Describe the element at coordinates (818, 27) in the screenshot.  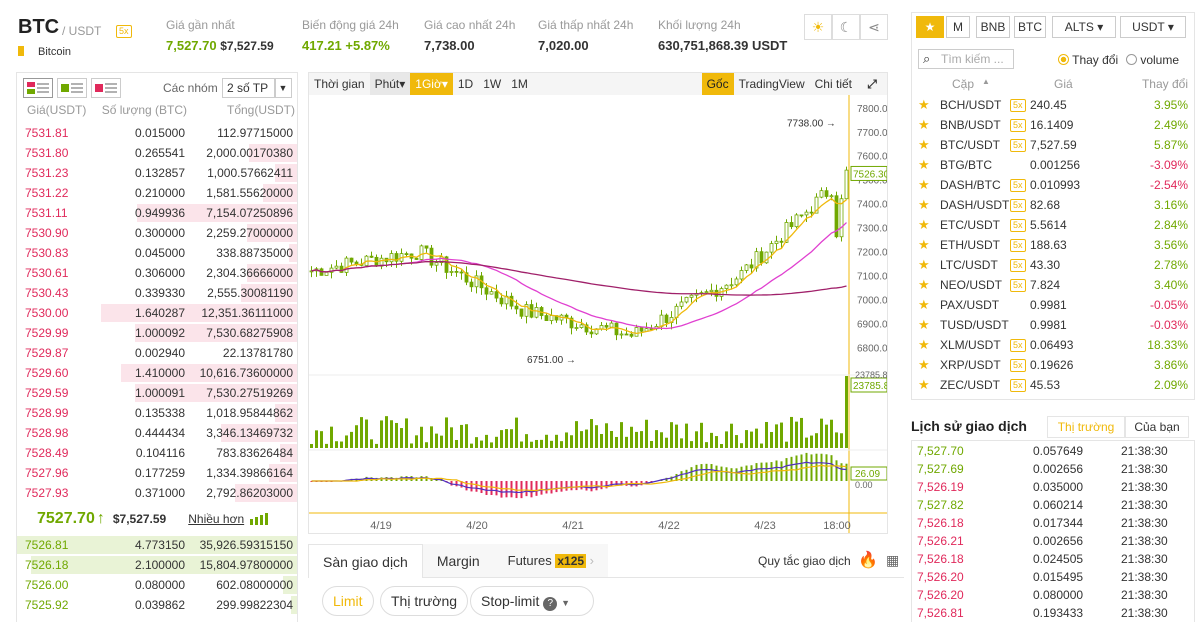
I see `sun-icon: ☀` at that location.